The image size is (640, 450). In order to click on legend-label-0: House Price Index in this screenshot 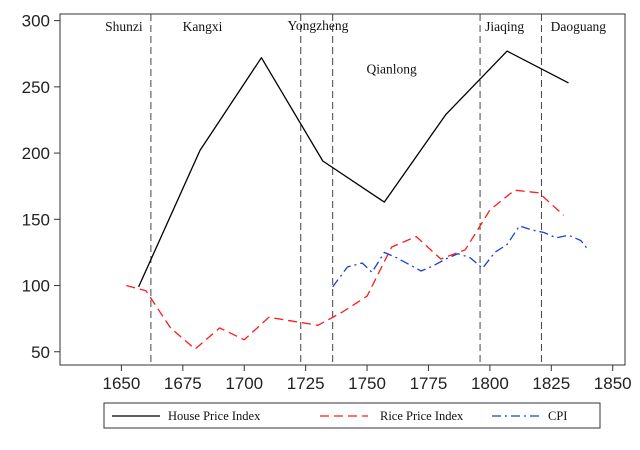, I will do `click(214, 416)`.